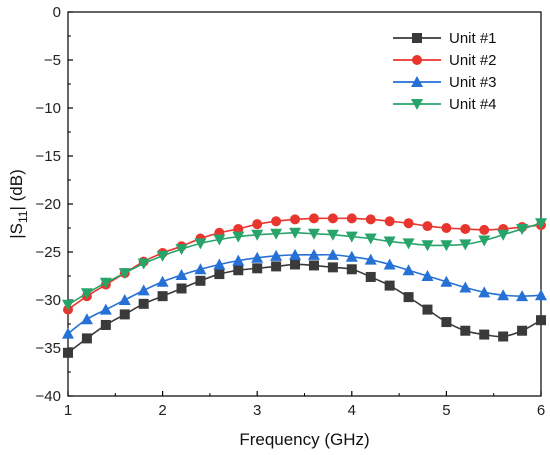 The width and height of the screenshot is (550, 455). Describe the element at coordinates (473, 60) in the screenshot. I see `legend-label: Unit #2` at that location.